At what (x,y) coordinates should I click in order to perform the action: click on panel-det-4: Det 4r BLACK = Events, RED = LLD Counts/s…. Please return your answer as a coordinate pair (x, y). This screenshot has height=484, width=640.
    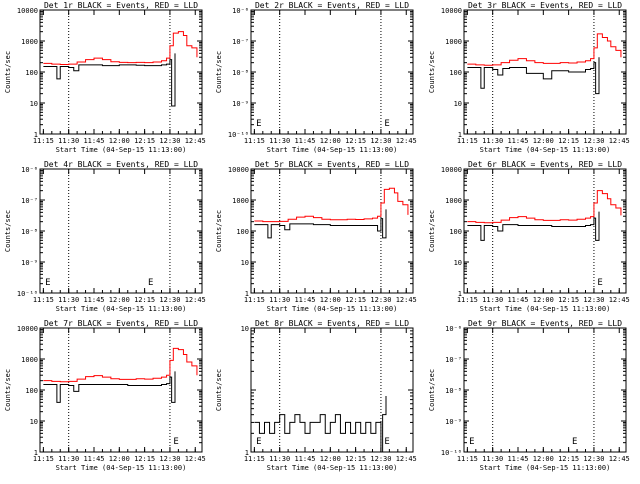
    Looking at the image, I should click on (105, 236).